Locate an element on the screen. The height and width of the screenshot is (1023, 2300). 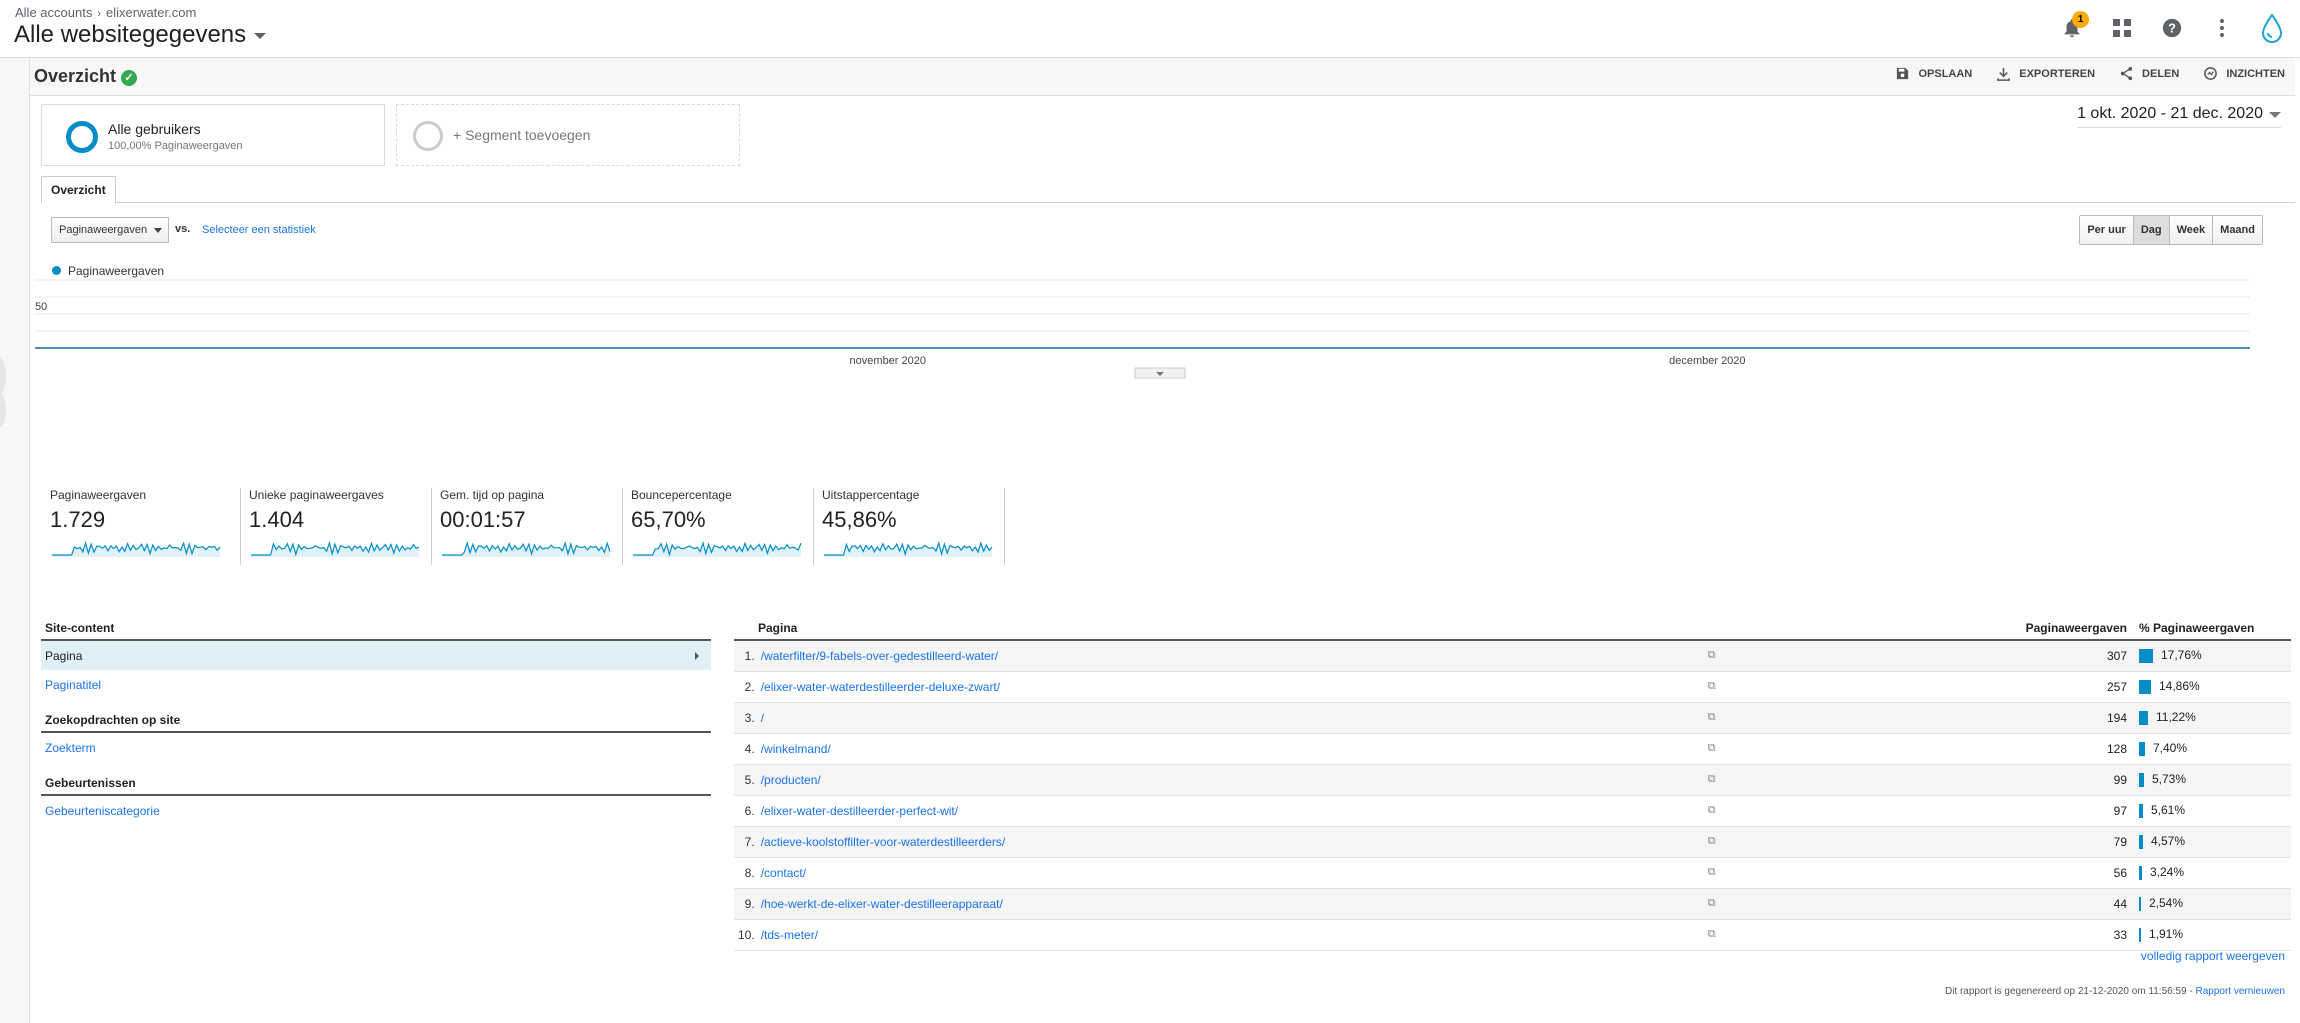
share-button: DELEN is located at coordinates (2149, 73).